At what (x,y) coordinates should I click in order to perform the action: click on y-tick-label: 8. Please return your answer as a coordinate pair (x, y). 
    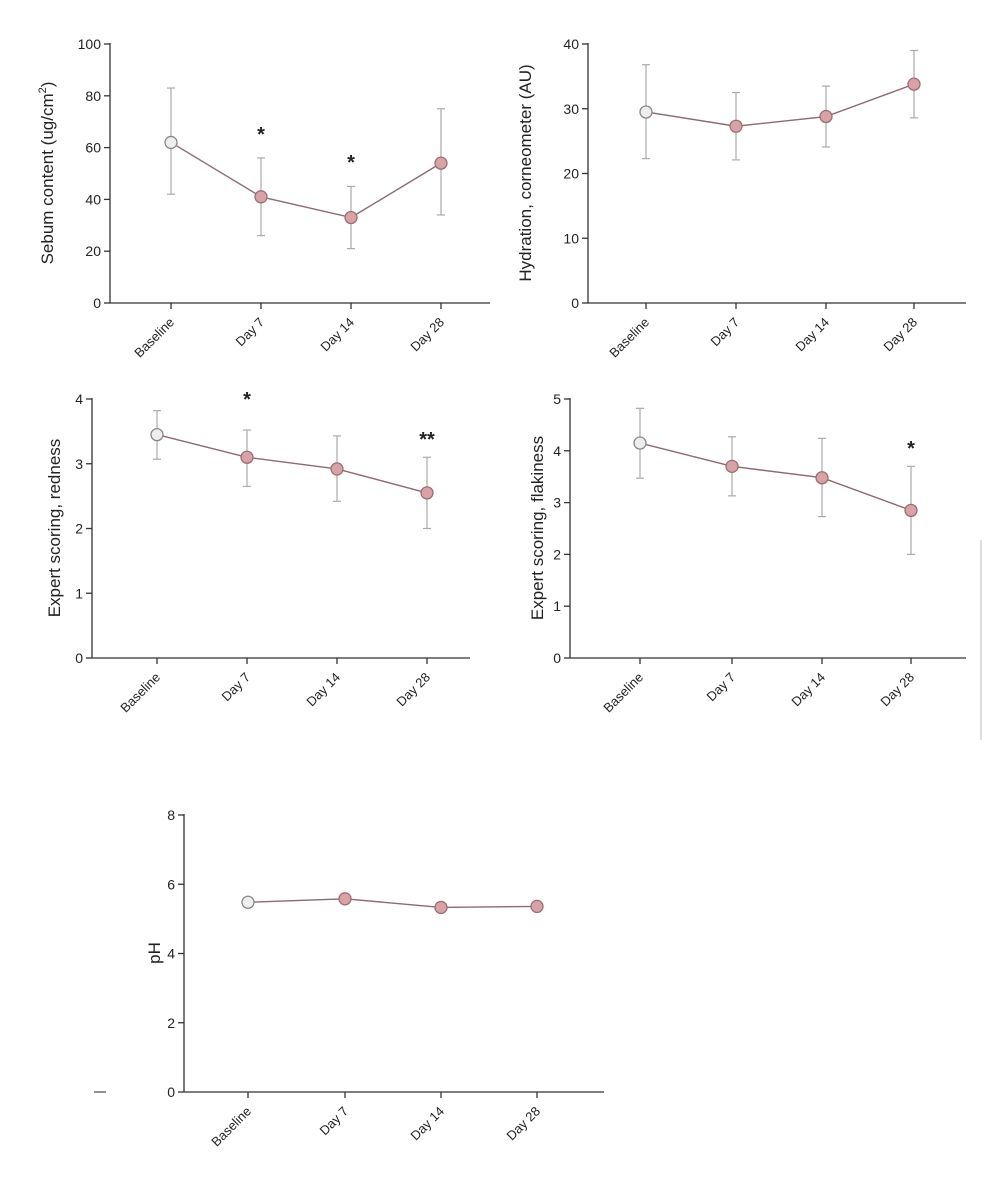
    Looking at the image, I should click on (171, 815).